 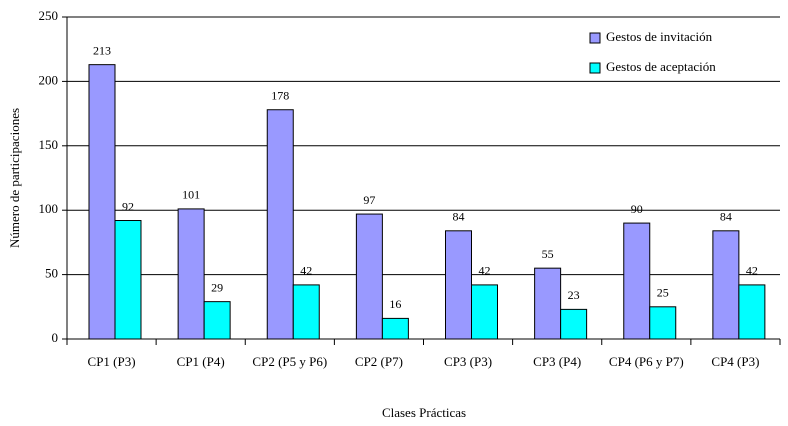 I want to click on y-tick-label: 50, so click(x=51, y=273).